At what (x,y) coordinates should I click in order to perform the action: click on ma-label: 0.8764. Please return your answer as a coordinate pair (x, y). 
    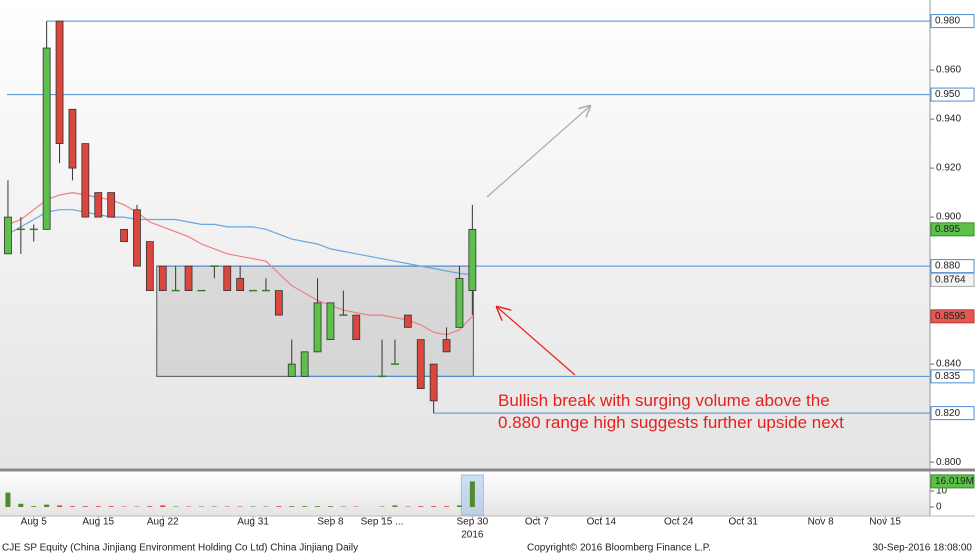
    Looking at the image, I should click on (950, 280).